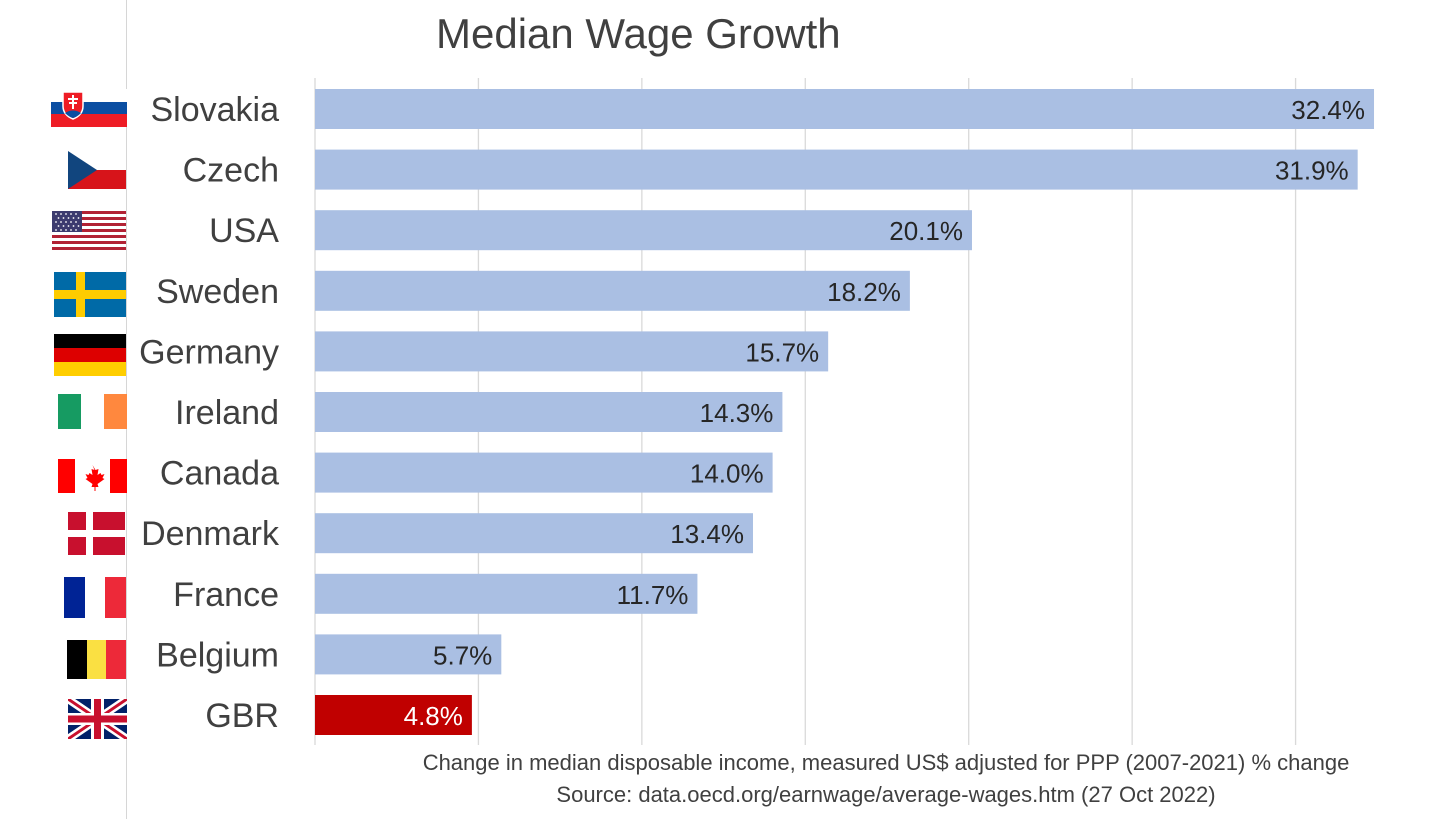 This screenshot has height=819, width=1456. Describe the element at coordinates (210, 534) in the screenshot. I see `category-label: Denmark` at that location.